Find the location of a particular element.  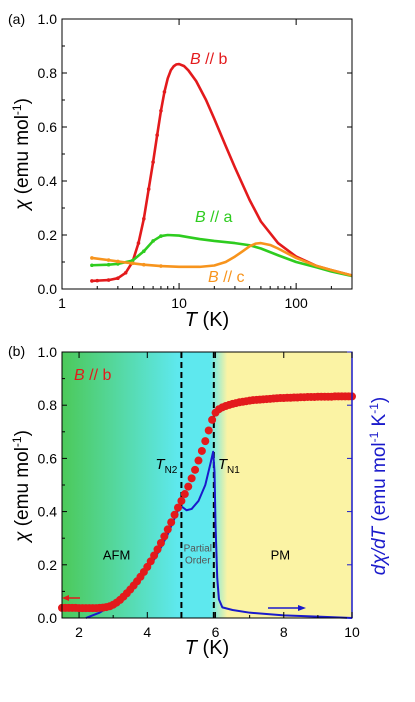

panel-a-y-tick-label-3: 0.6 is located at coordinates (48, 127).